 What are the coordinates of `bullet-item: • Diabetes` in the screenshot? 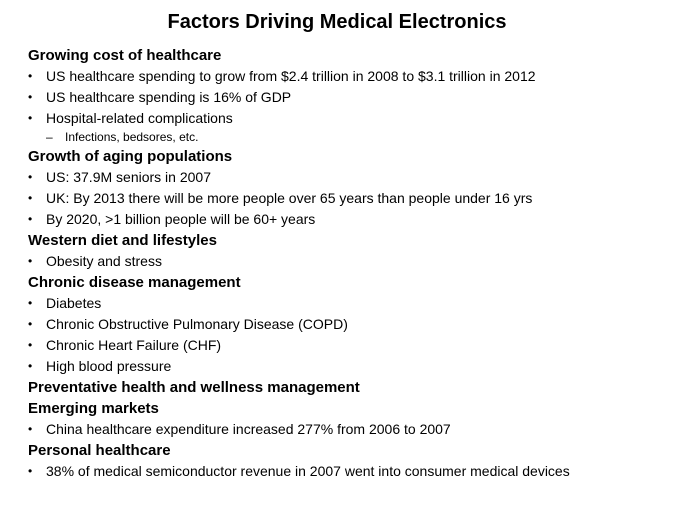 It's located at (348, 303).